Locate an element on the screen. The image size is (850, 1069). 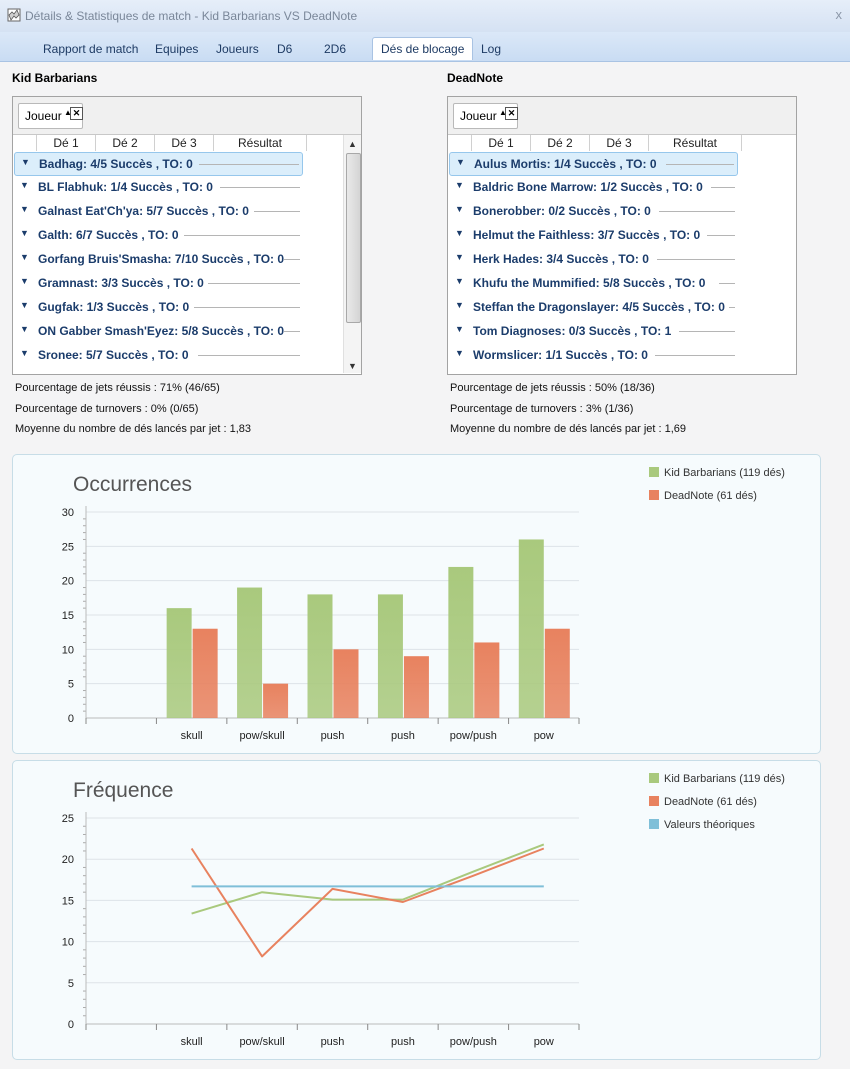
tab-joueurs: Joueurs is located at coordinates (237, 49).